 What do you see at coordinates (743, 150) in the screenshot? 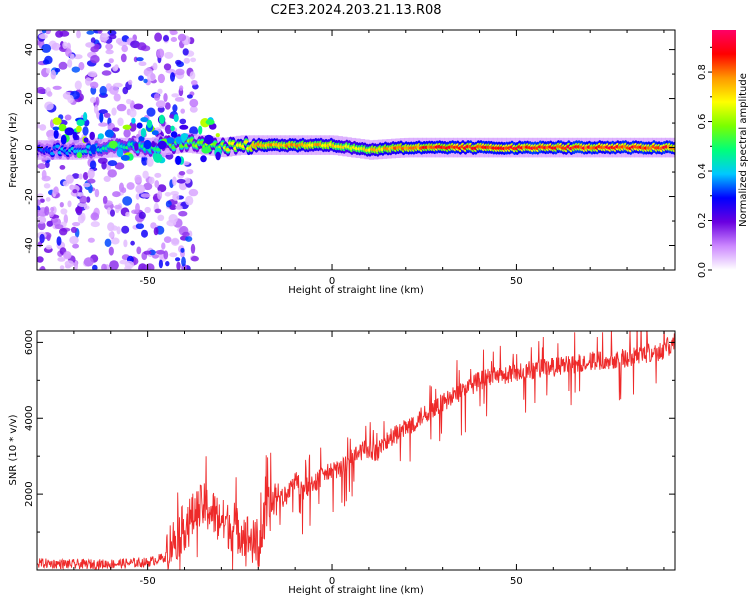
I see `colorbar-label: Normalized spectral amplitude` at bounding box center [743, 150].